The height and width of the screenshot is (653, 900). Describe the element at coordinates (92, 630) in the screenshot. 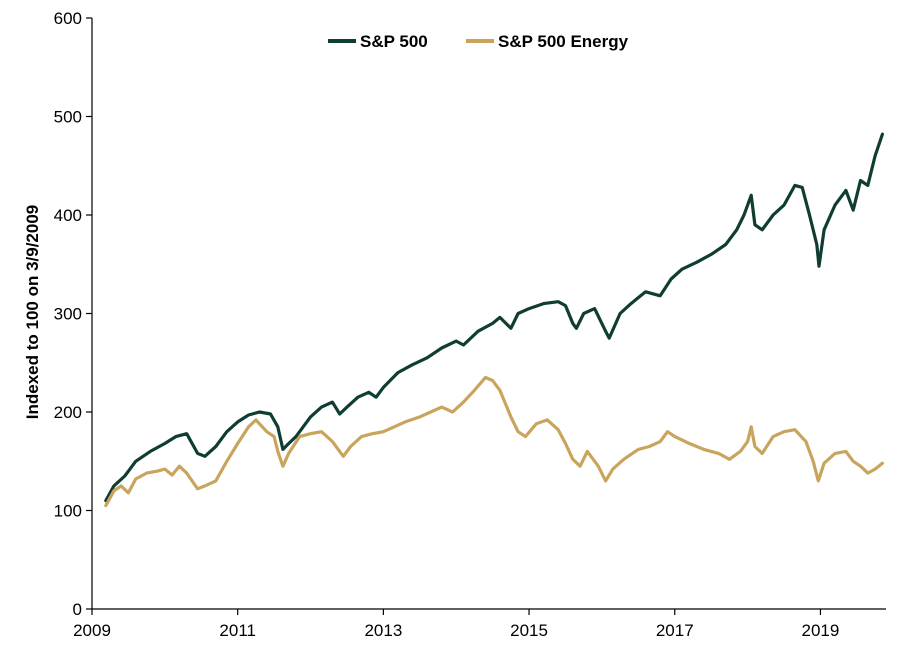

I see `x-tick-label: 2009` at that location.